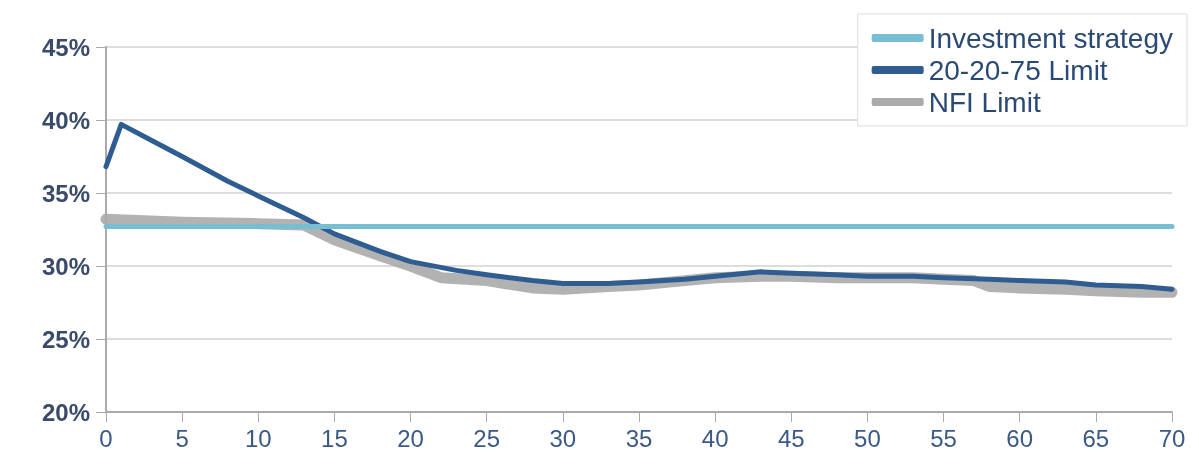 The height and width of the screenshot is (472, 1199). What do you see at coordinates (487, 438) in the screenshot?
I see `x-tick-label: 25` at bounding box center [487, 438].